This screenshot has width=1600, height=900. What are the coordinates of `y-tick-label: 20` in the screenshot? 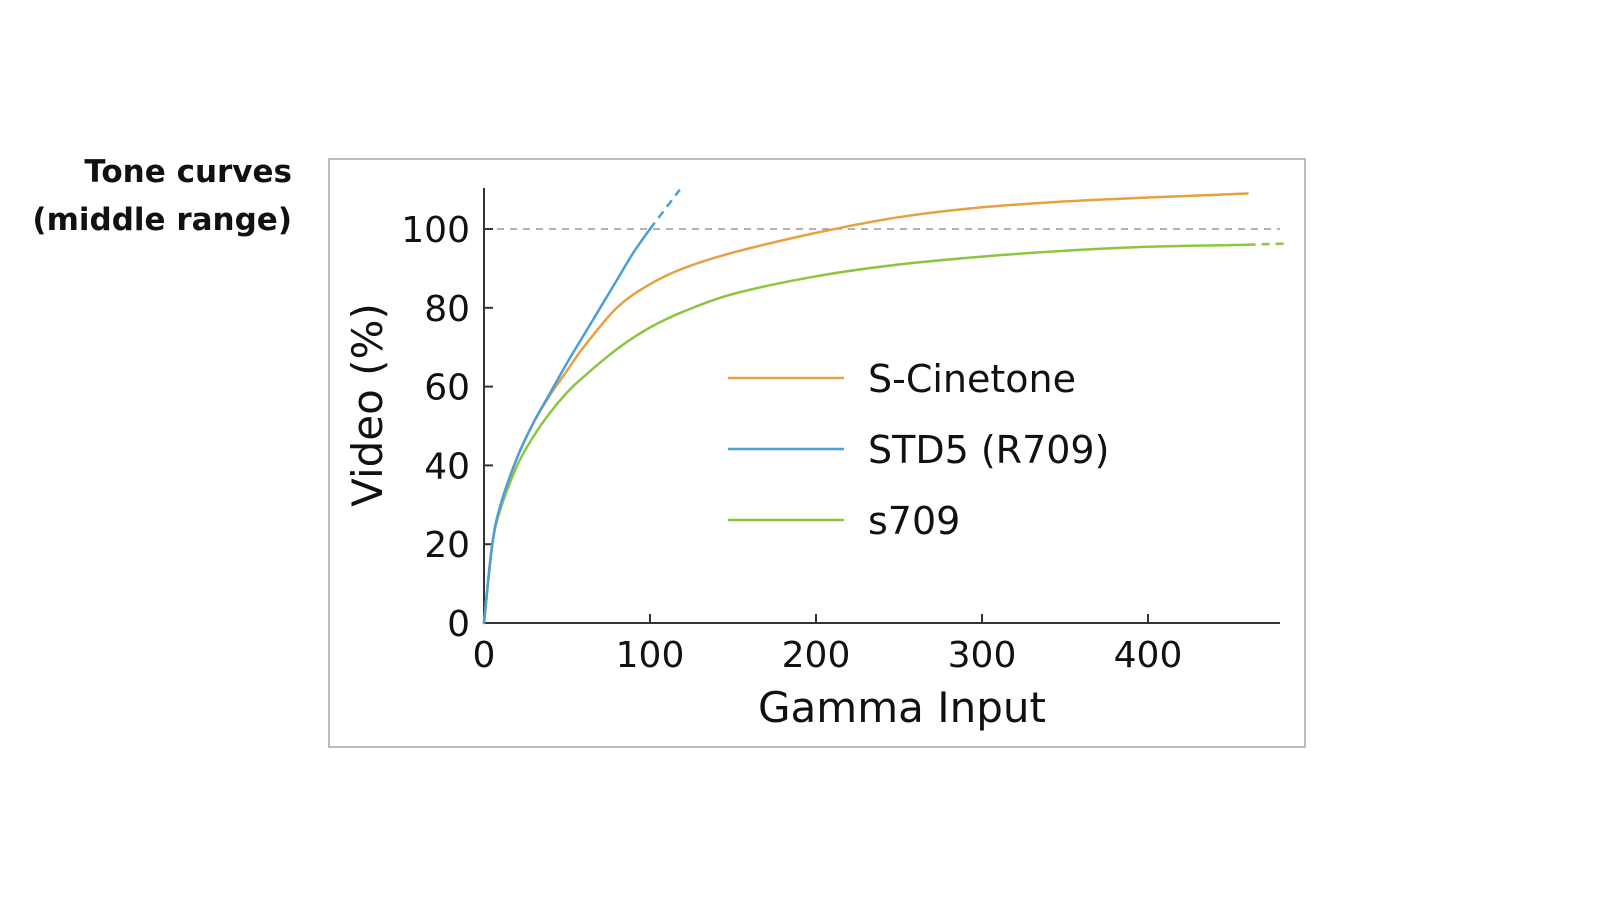 It's located at (447, 545).